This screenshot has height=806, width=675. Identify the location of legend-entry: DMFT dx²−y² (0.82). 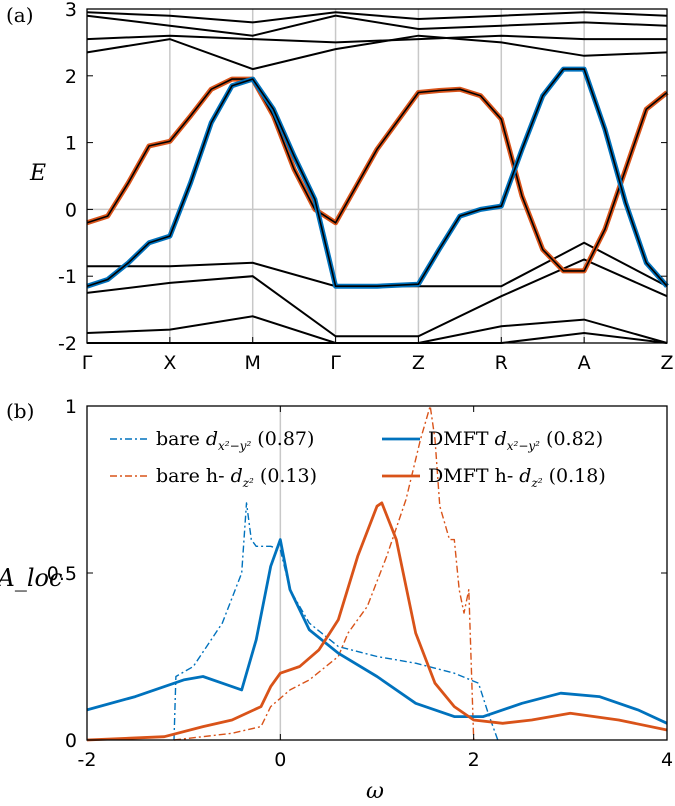
(515, 440).